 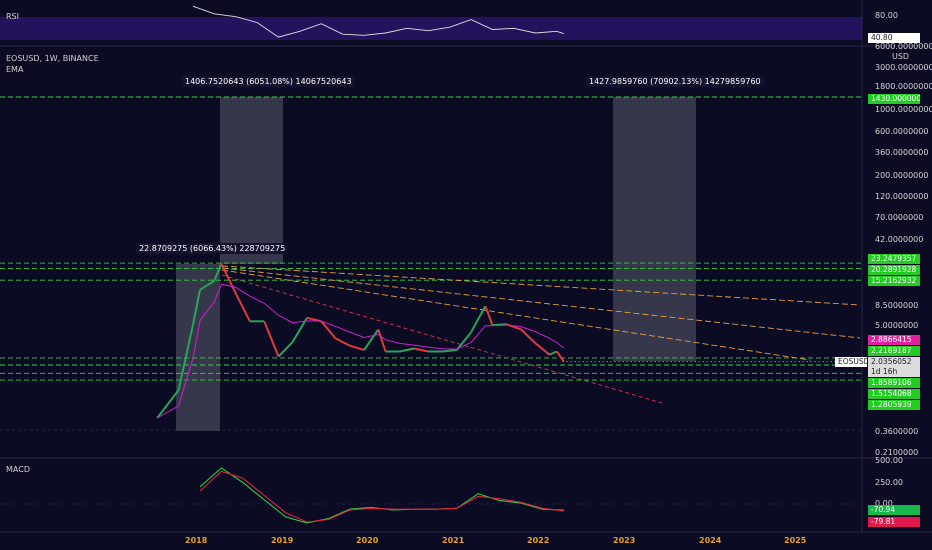 I want to click on price-tag-ema: 2.8866415, so click(x=894, y=340).